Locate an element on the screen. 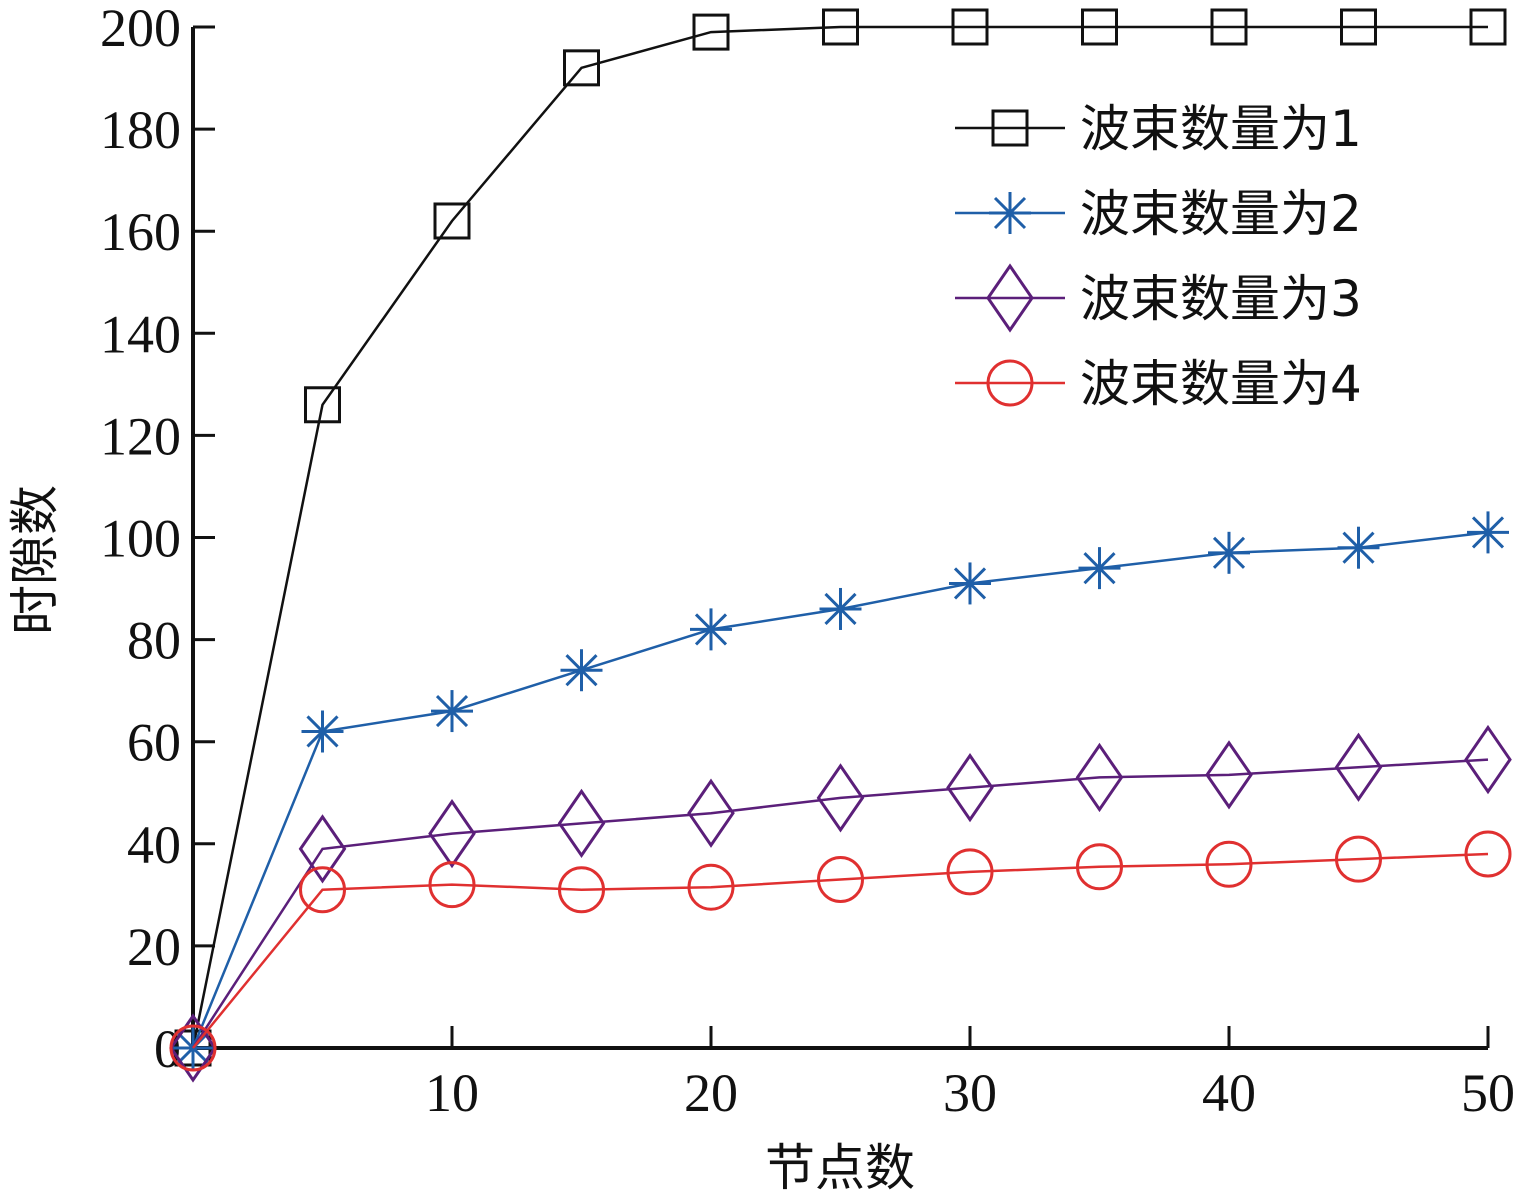 The width and height of the screenshot is (1521, 1200). legend: 波束数量为1 波束数量为2 波束数量为3 波束数量为4 is located at coordinates (1158, 256).